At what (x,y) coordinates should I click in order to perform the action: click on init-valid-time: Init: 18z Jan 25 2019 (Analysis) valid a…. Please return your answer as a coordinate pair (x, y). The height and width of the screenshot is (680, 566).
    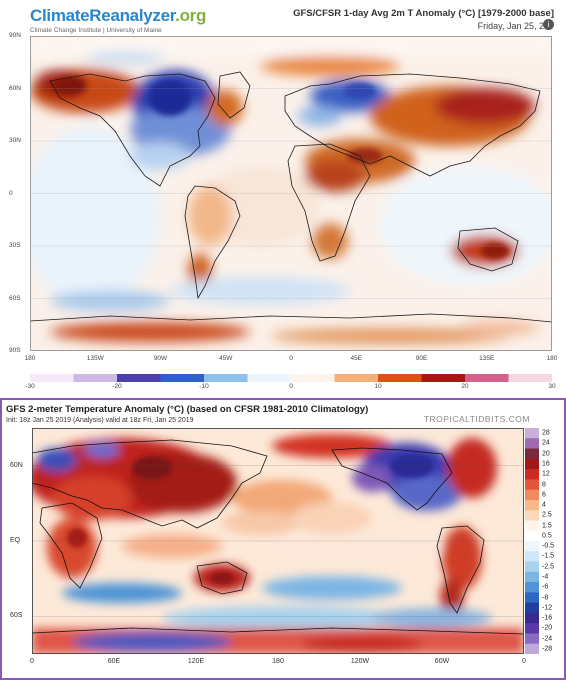
    Looking at the image, I should click on (100, 420).